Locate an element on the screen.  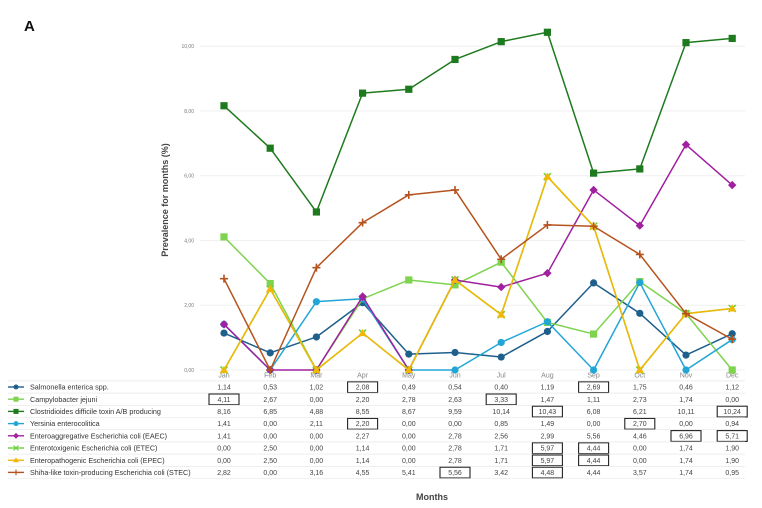
table-cell: 3,16 is located at coordinates (317, 473).